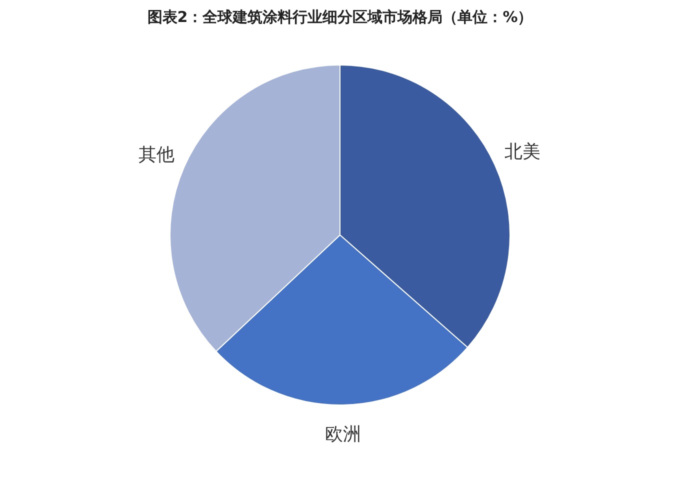 Image resolution: width=680 pixels, height=504 pixels. I want to click on slice-label: 北美, so click(522, 152).